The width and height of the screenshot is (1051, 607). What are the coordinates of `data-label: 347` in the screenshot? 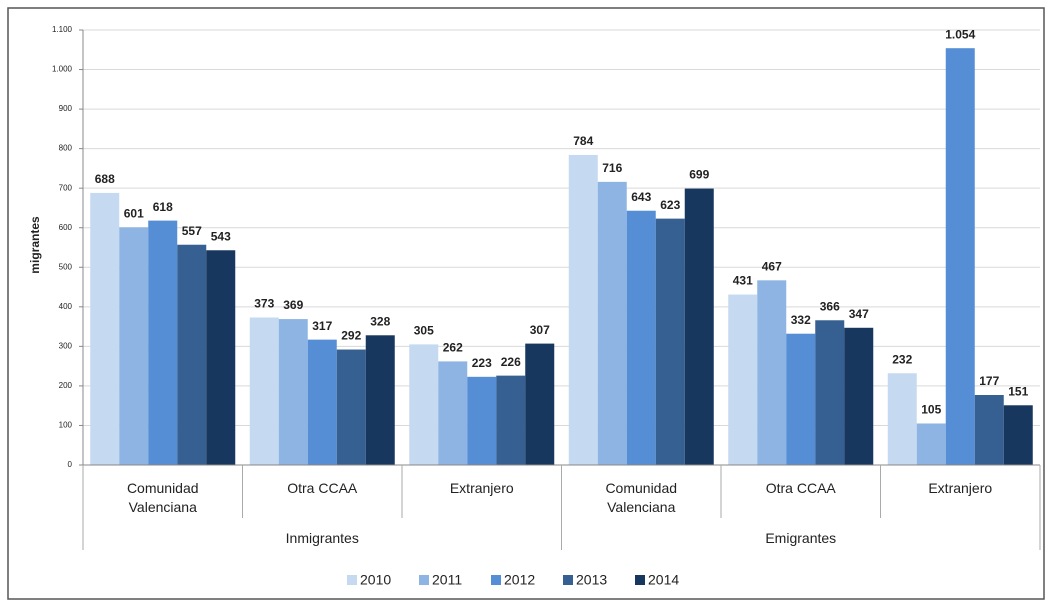 It's located at (859, 314).